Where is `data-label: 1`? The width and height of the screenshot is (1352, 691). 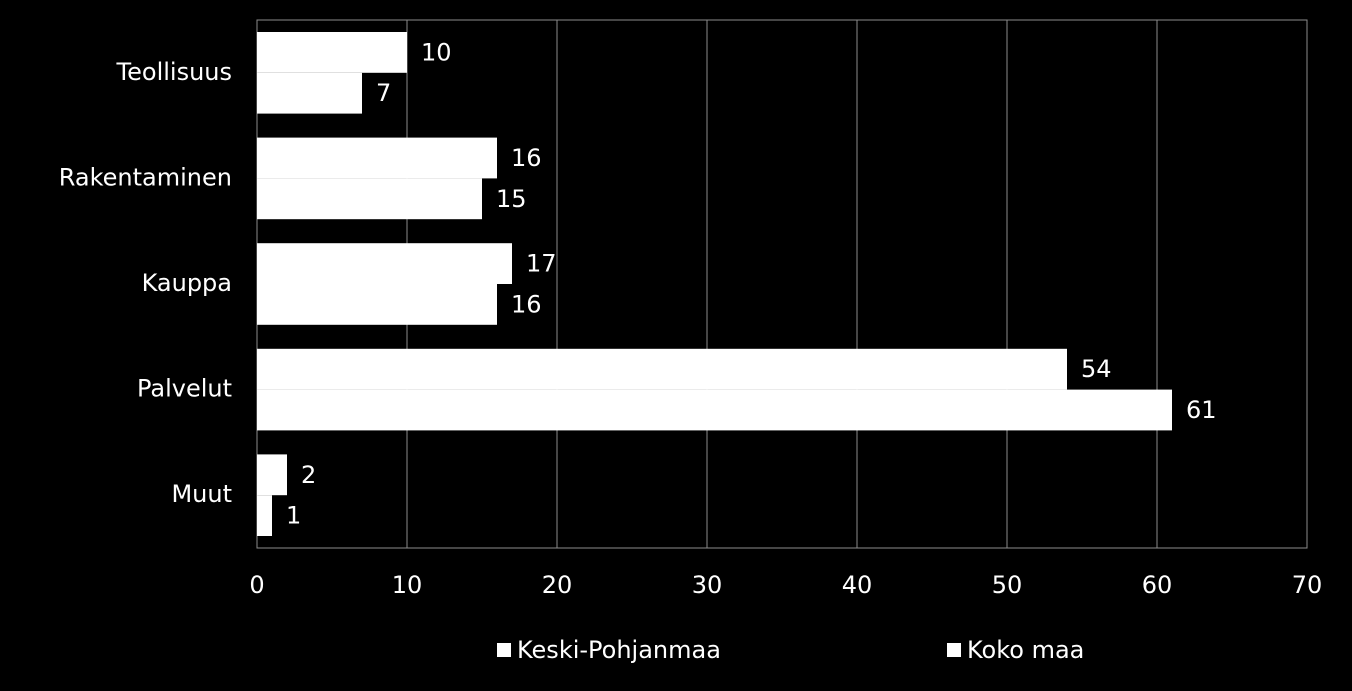 data-label: 1 is located at coordinates (293, 516).